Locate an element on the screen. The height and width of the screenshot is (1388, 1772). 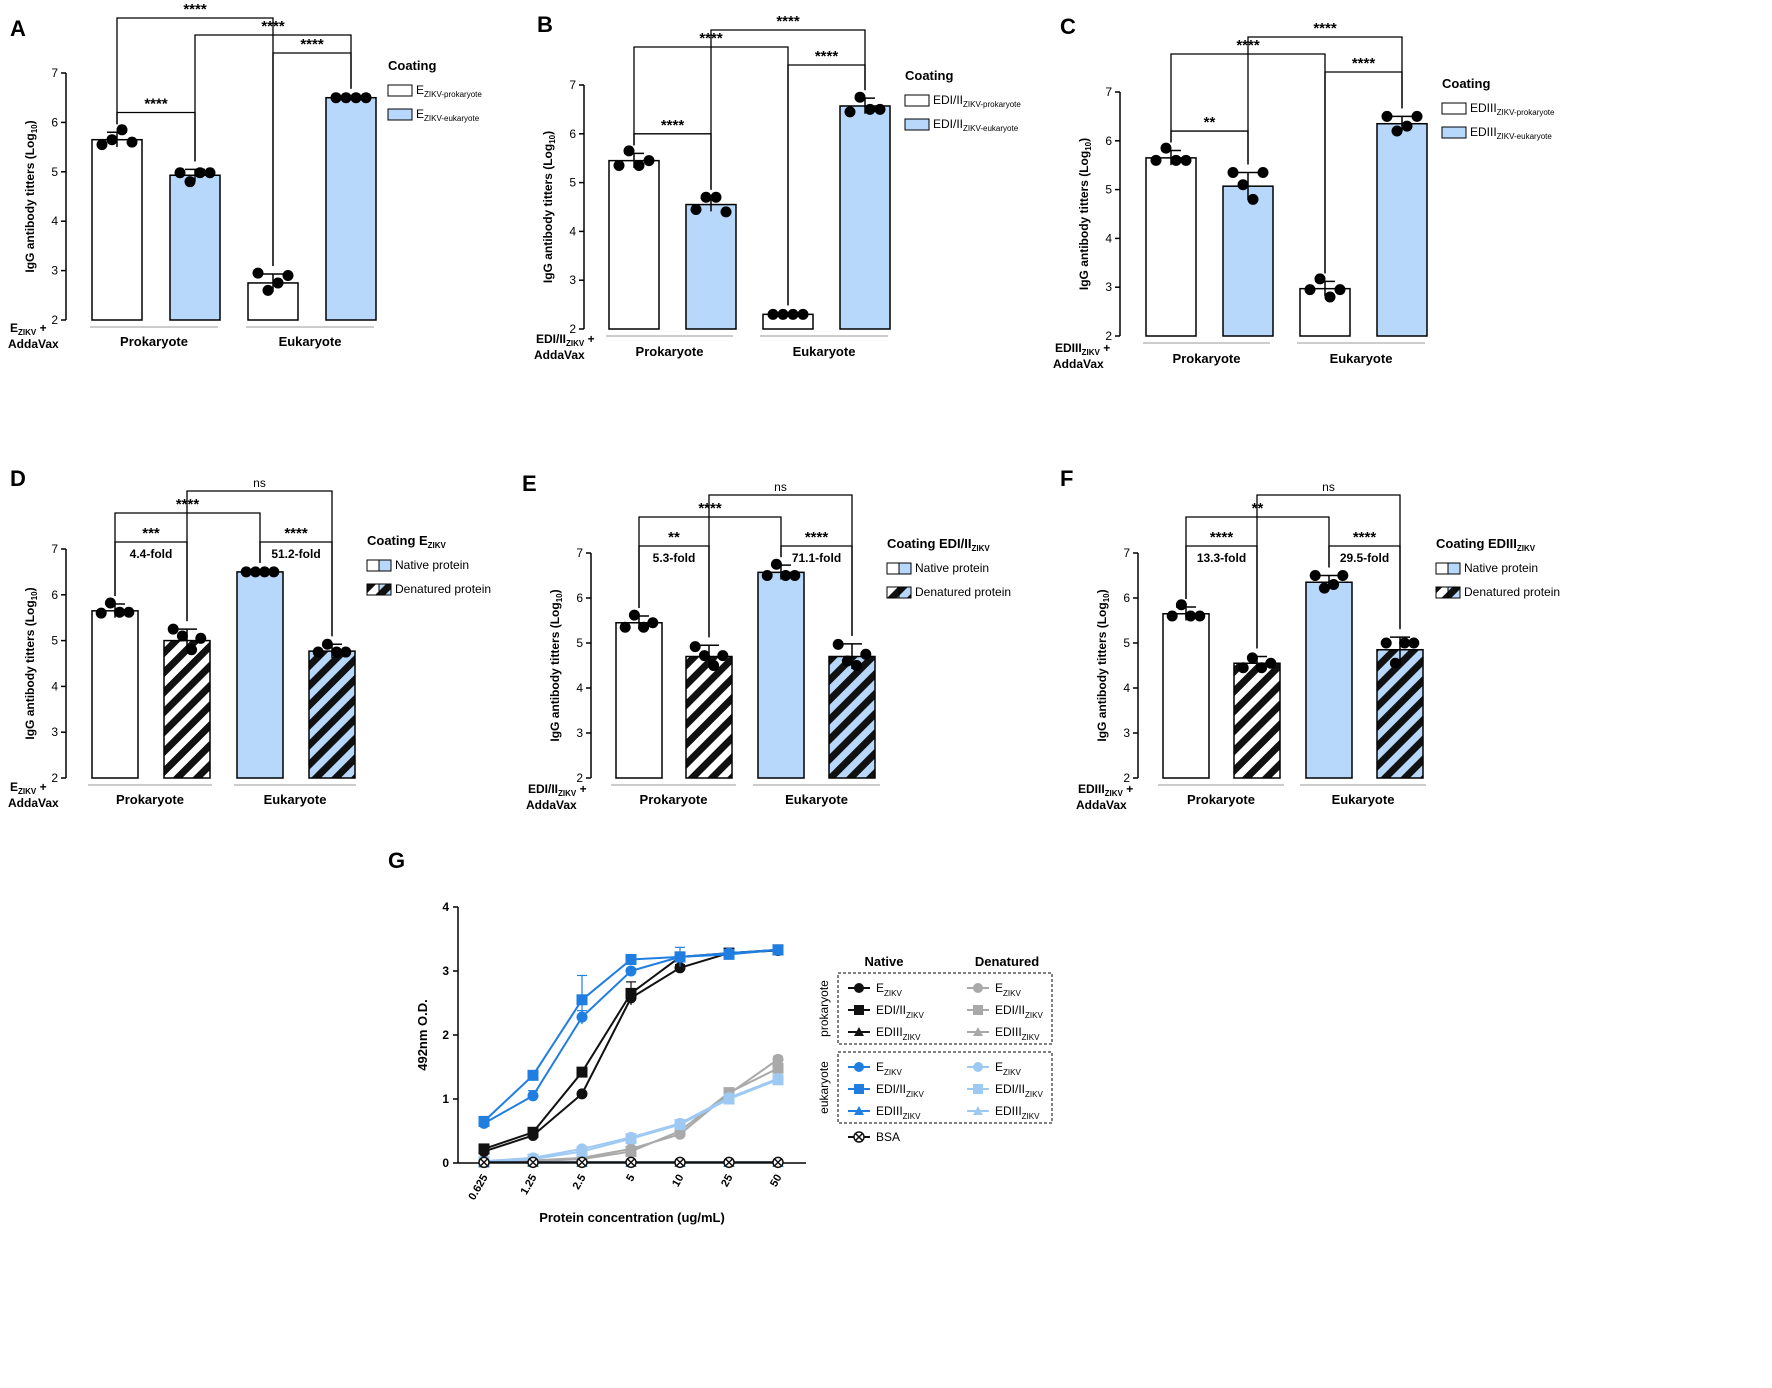
adjuvant-label: AddaVax is located at coordinates (551, 805).